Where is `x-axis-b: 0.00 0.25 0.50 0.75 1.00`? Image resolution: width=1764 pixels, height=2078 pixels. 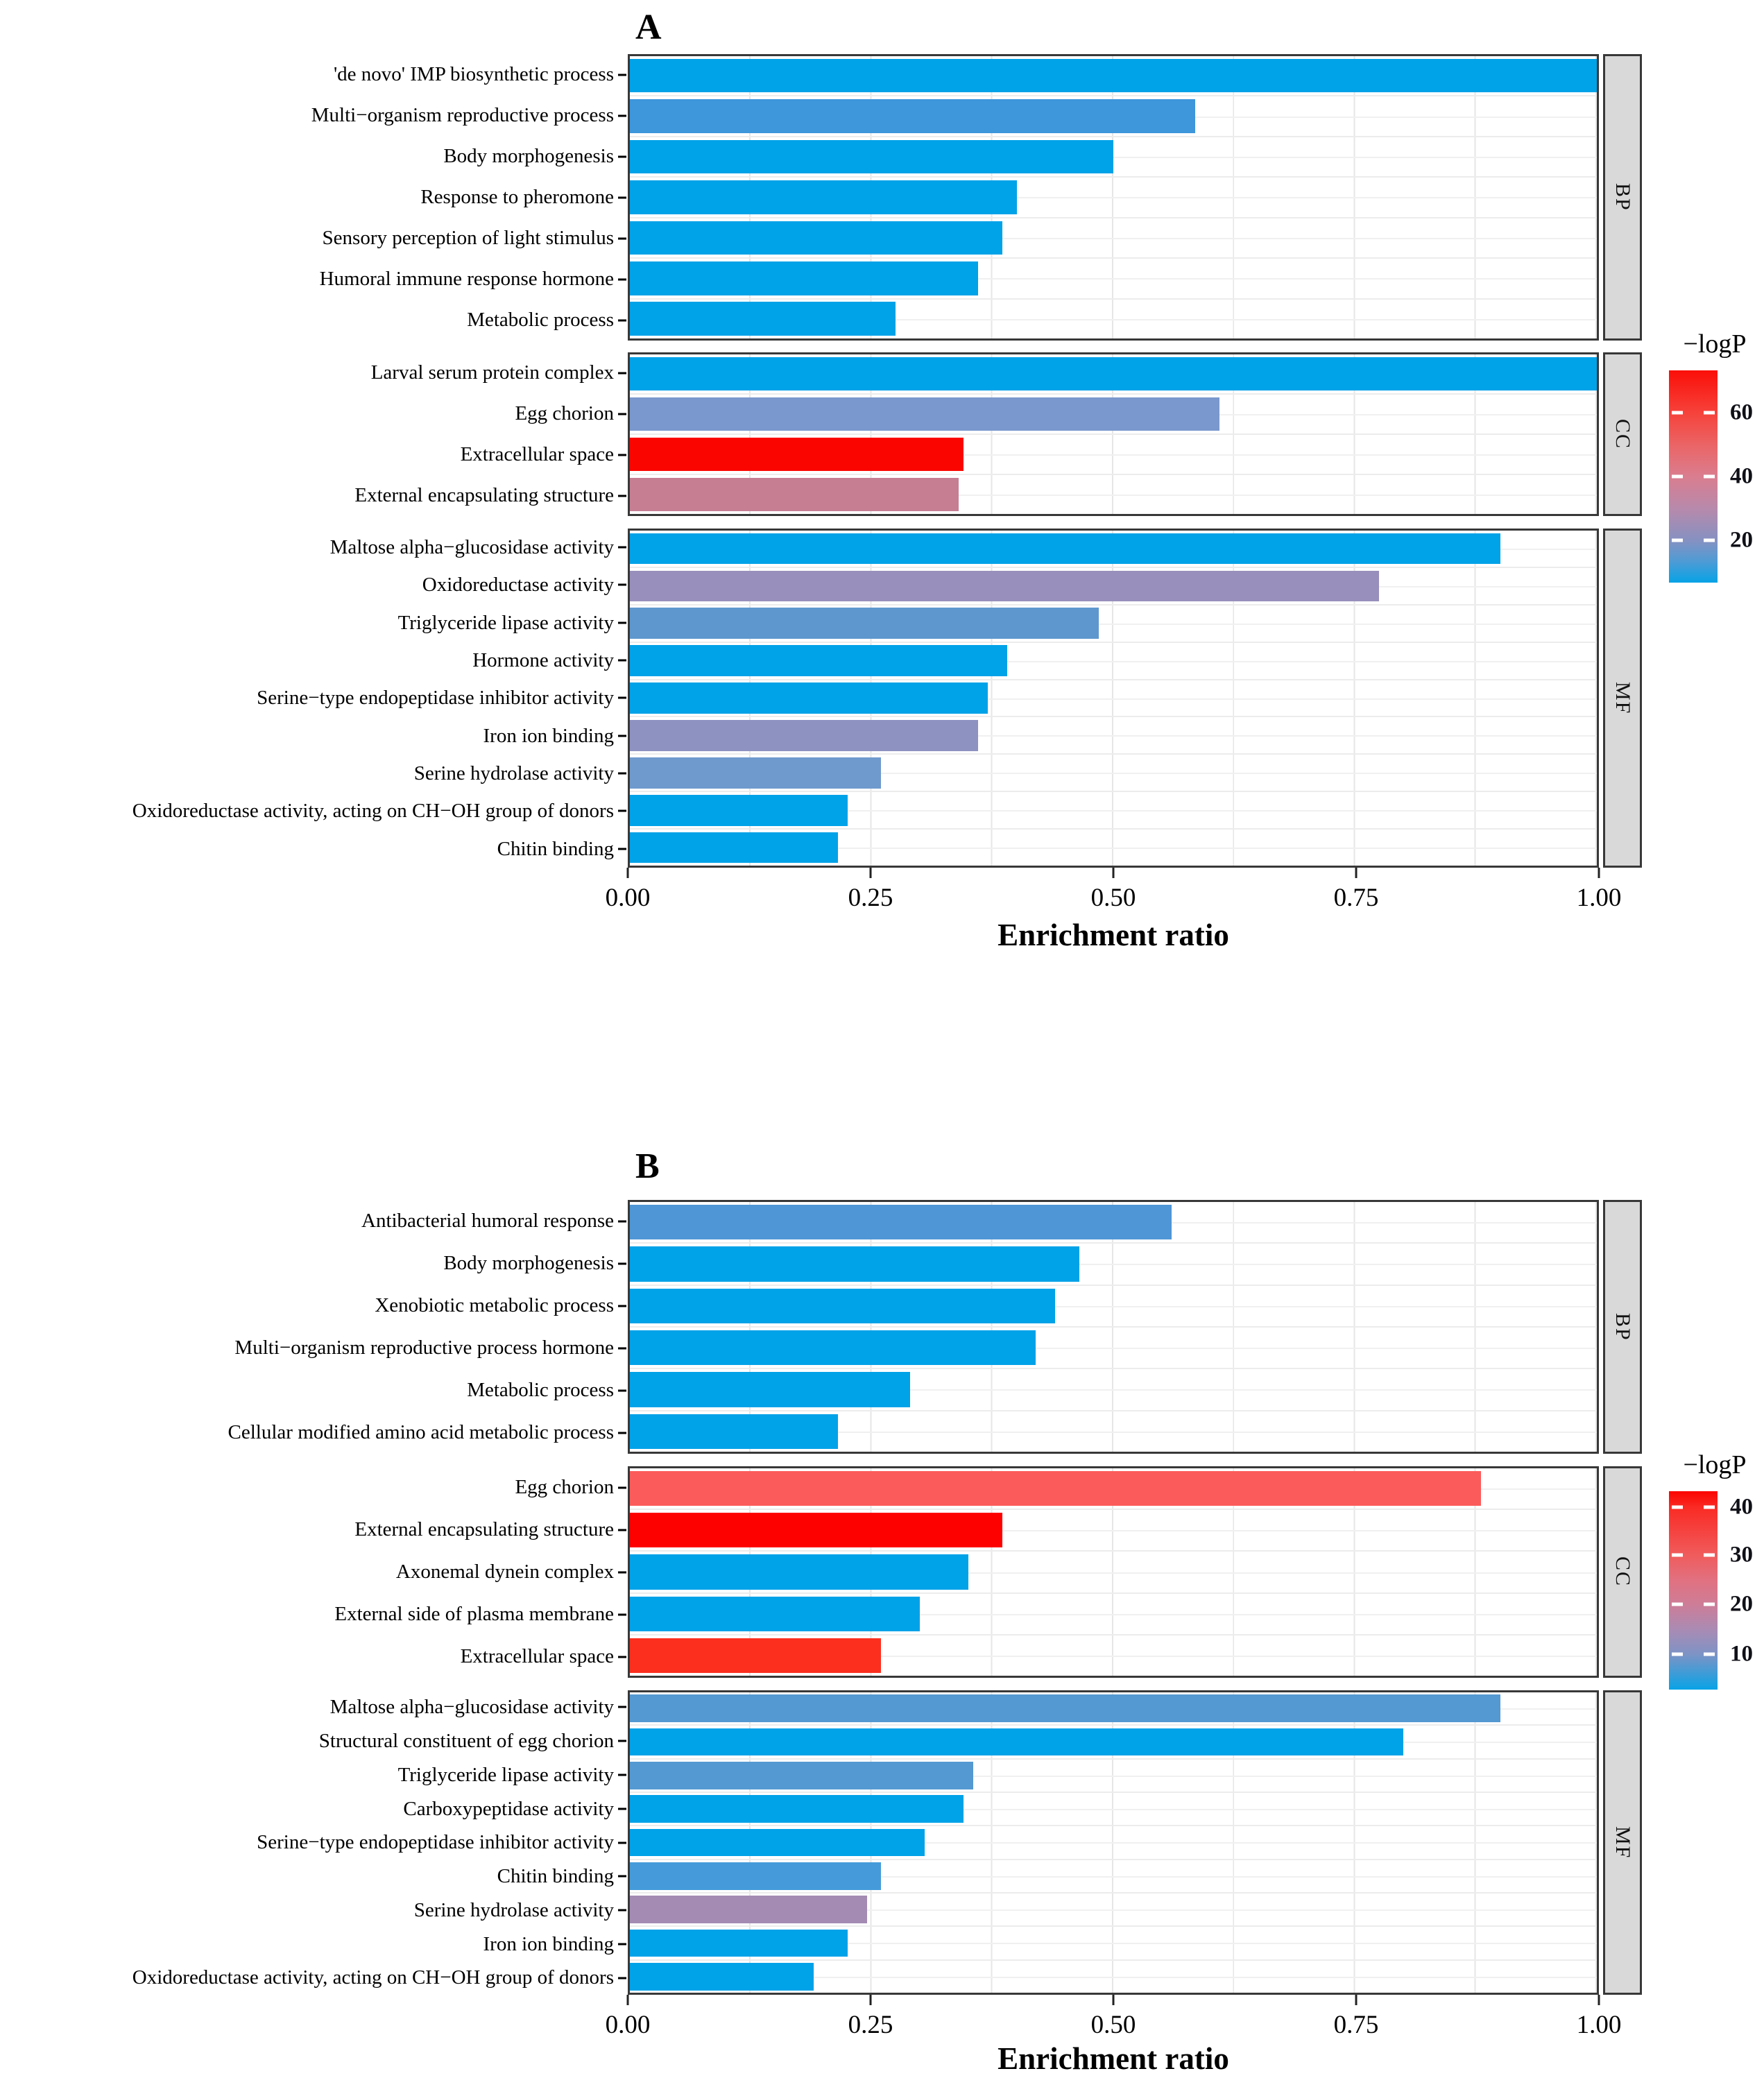
x-axis-b: 0.00 0.25 0.50 0.75 1.00 is located at coordinates (1113, 2036).